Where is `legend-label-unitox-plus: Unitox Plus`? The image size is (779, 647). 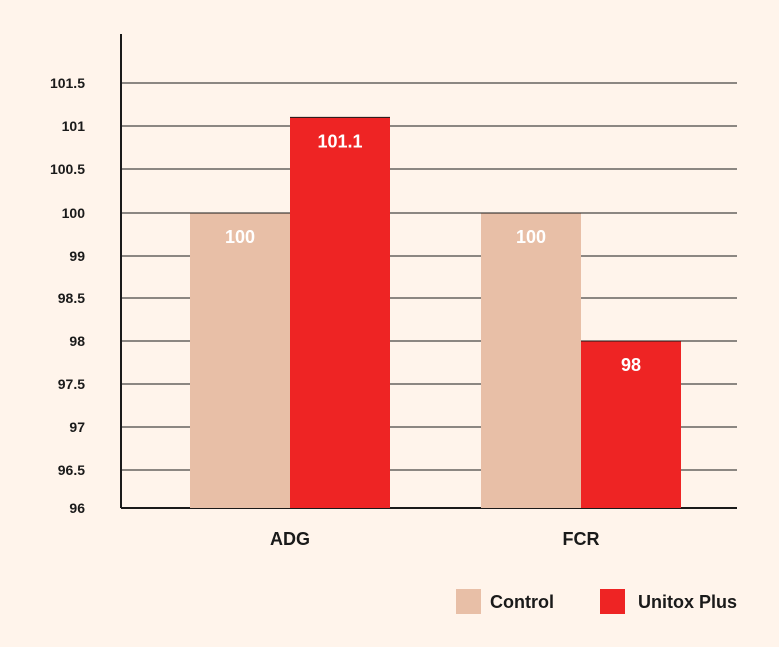 legend-label-unitox-plus: Unitox Plus is located at coordinates (687, 602).